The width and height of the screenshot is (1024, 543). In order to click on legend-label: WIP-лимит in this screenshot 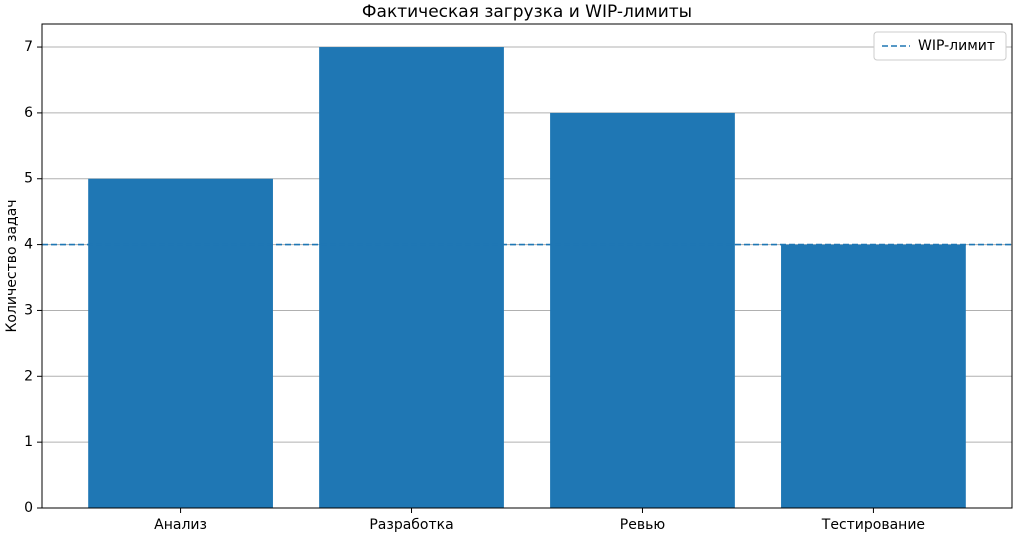, I will do `click(956, 46)`.